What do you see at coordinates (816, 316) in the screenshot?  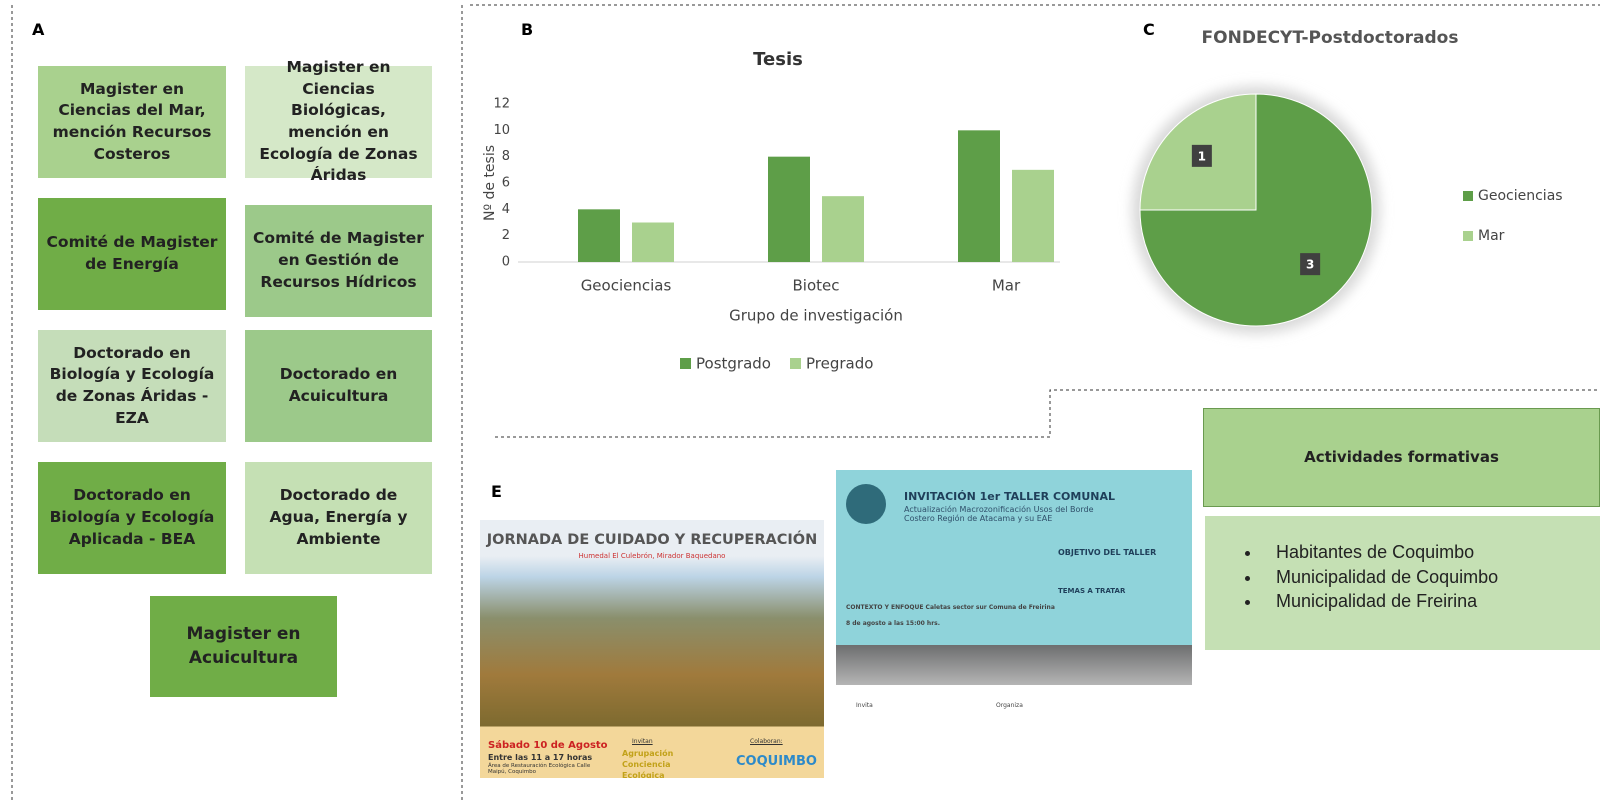 I see `x-axis-label: Grupo de investigación` at bounding box center [816, 316].